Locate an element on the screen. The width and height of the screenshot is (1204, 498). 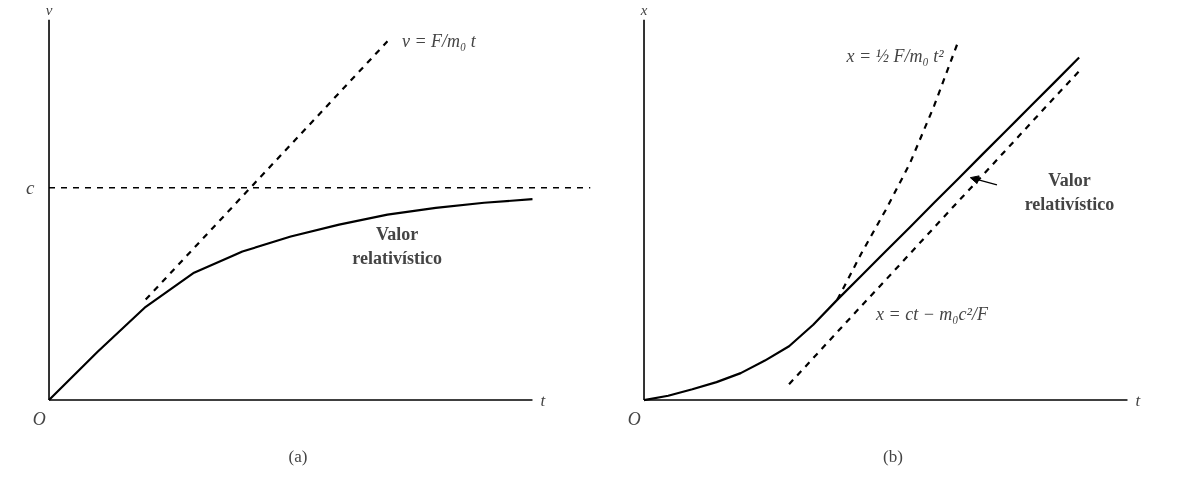
annotation: v = F/m₀ t is located at coordinates (439, 41).